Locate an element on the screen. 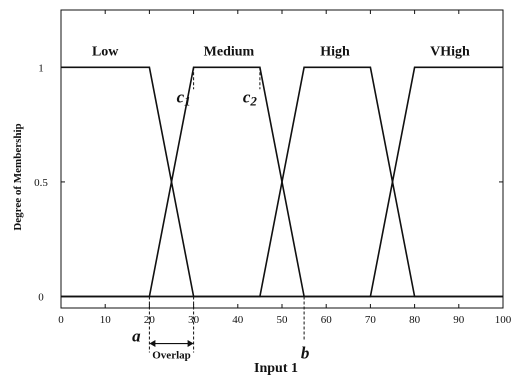  x-tick-label-4: 40 is located at coordinates (238, 320).